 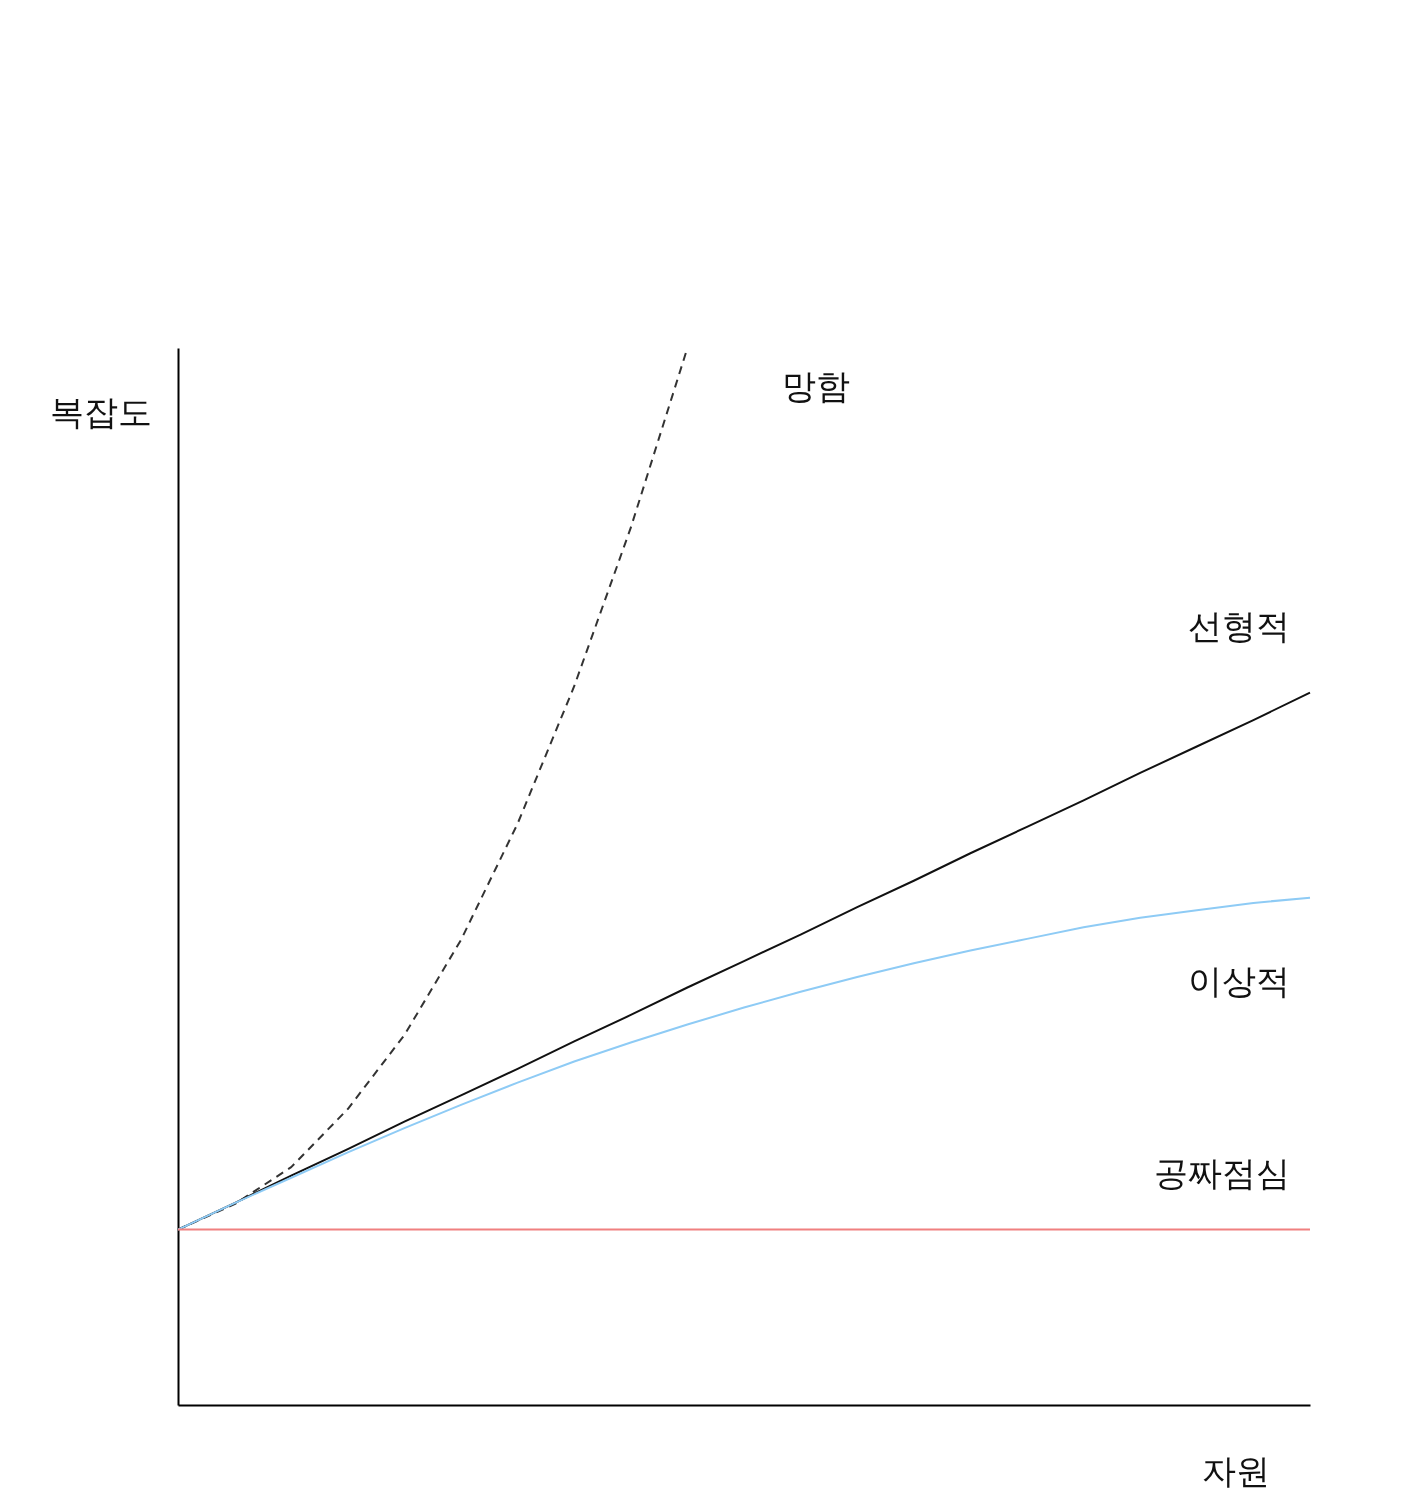 What do you see at coordinates (1235, 1470) in the screenshot?
I see `x-axis-title: 자원` at bounding box center [1235, 1470].